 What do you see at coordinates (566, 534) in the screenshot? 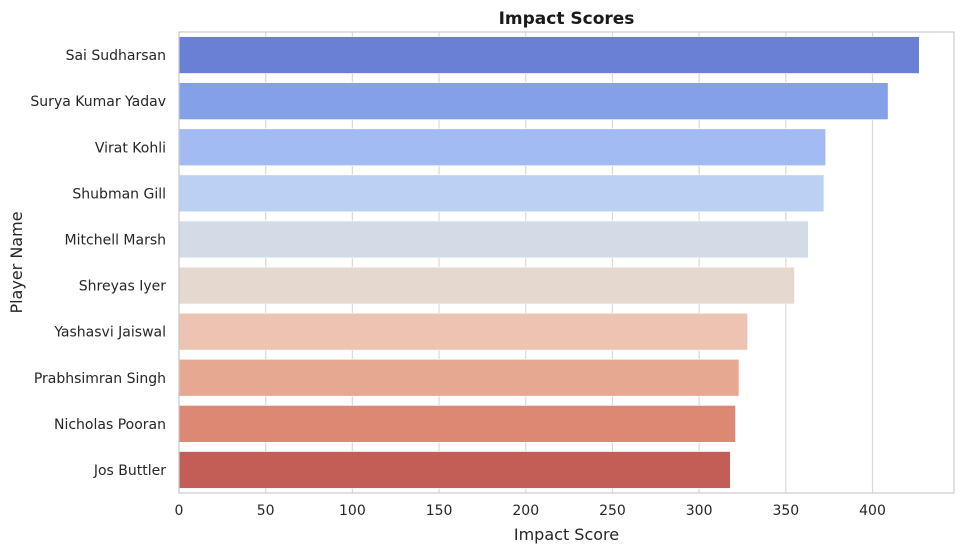
I see `x-axis-label: Impact Score` at bounding box center [566, 534].